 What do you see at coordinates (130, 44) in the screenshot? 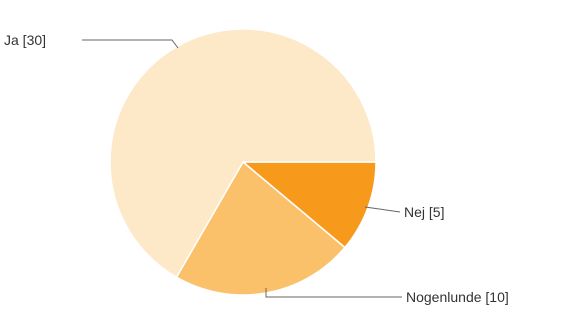
I see `leader-line-ja` at bounding box center [130, 44].